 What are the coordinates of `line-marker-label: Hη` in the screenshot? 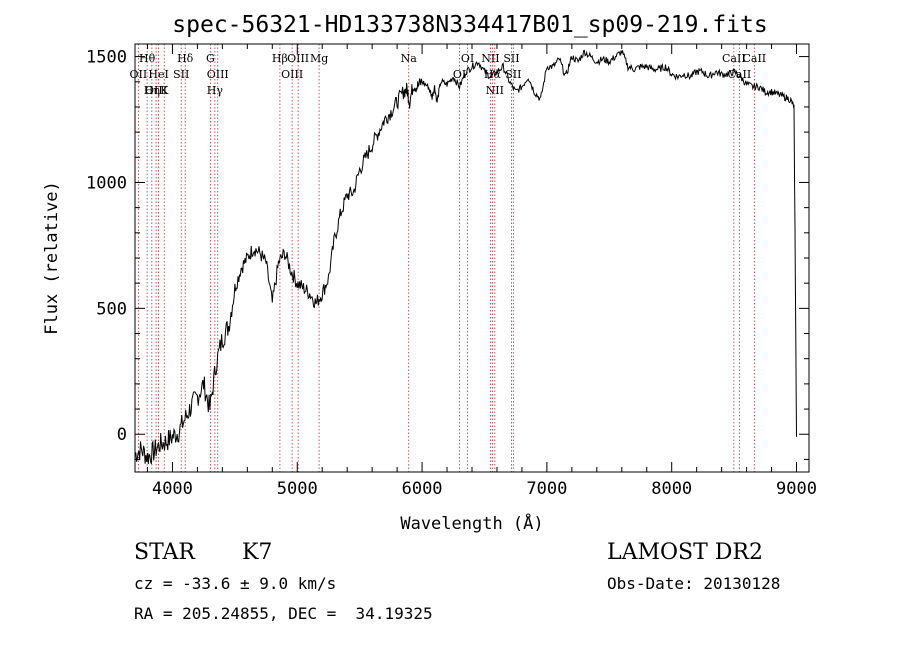 It's located at (152, 90).